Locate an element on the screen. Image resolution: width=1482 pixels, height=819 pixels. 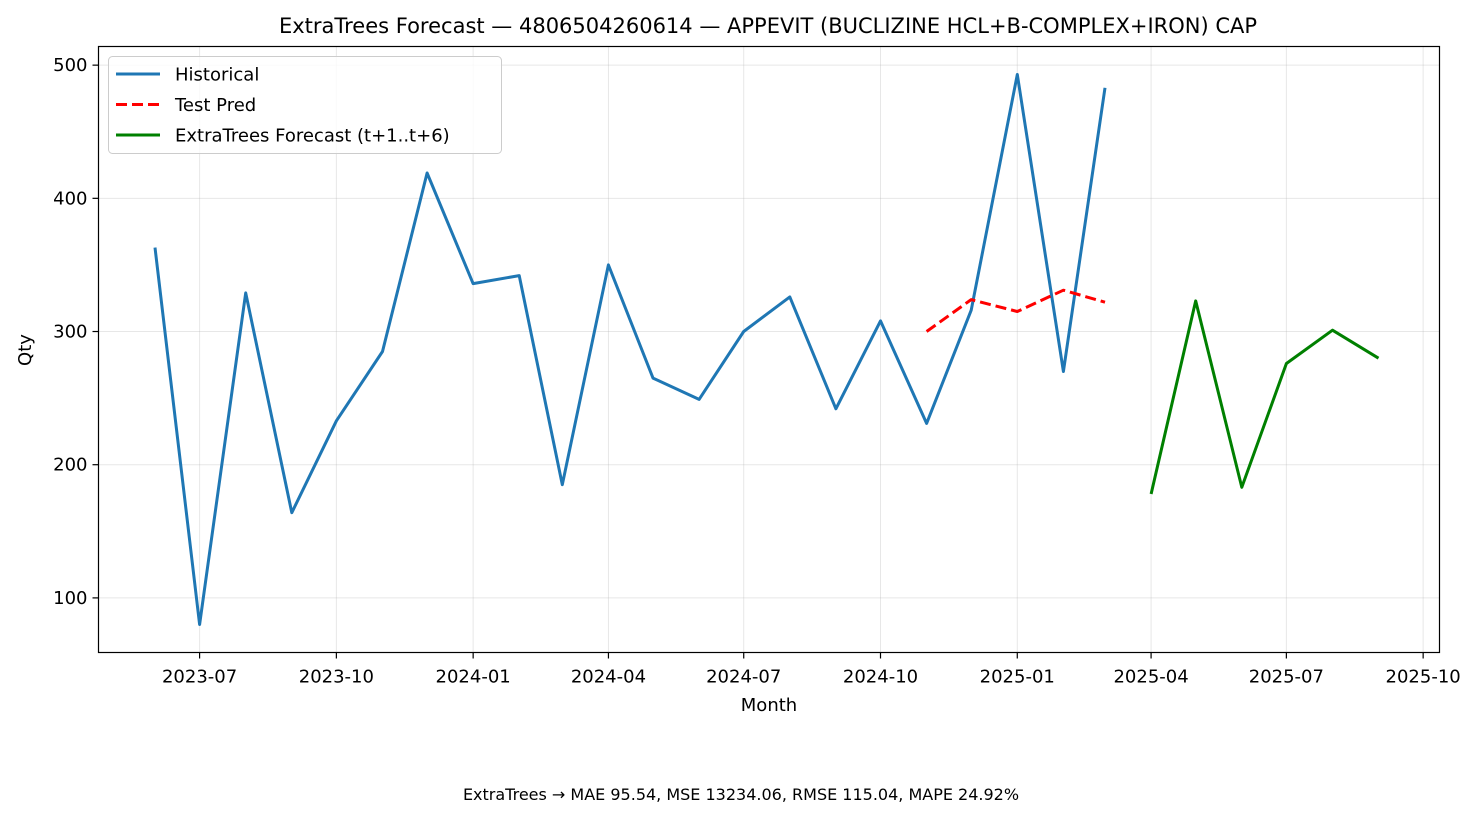
legend-label: Test Pred is located at coordinates (215, 105).